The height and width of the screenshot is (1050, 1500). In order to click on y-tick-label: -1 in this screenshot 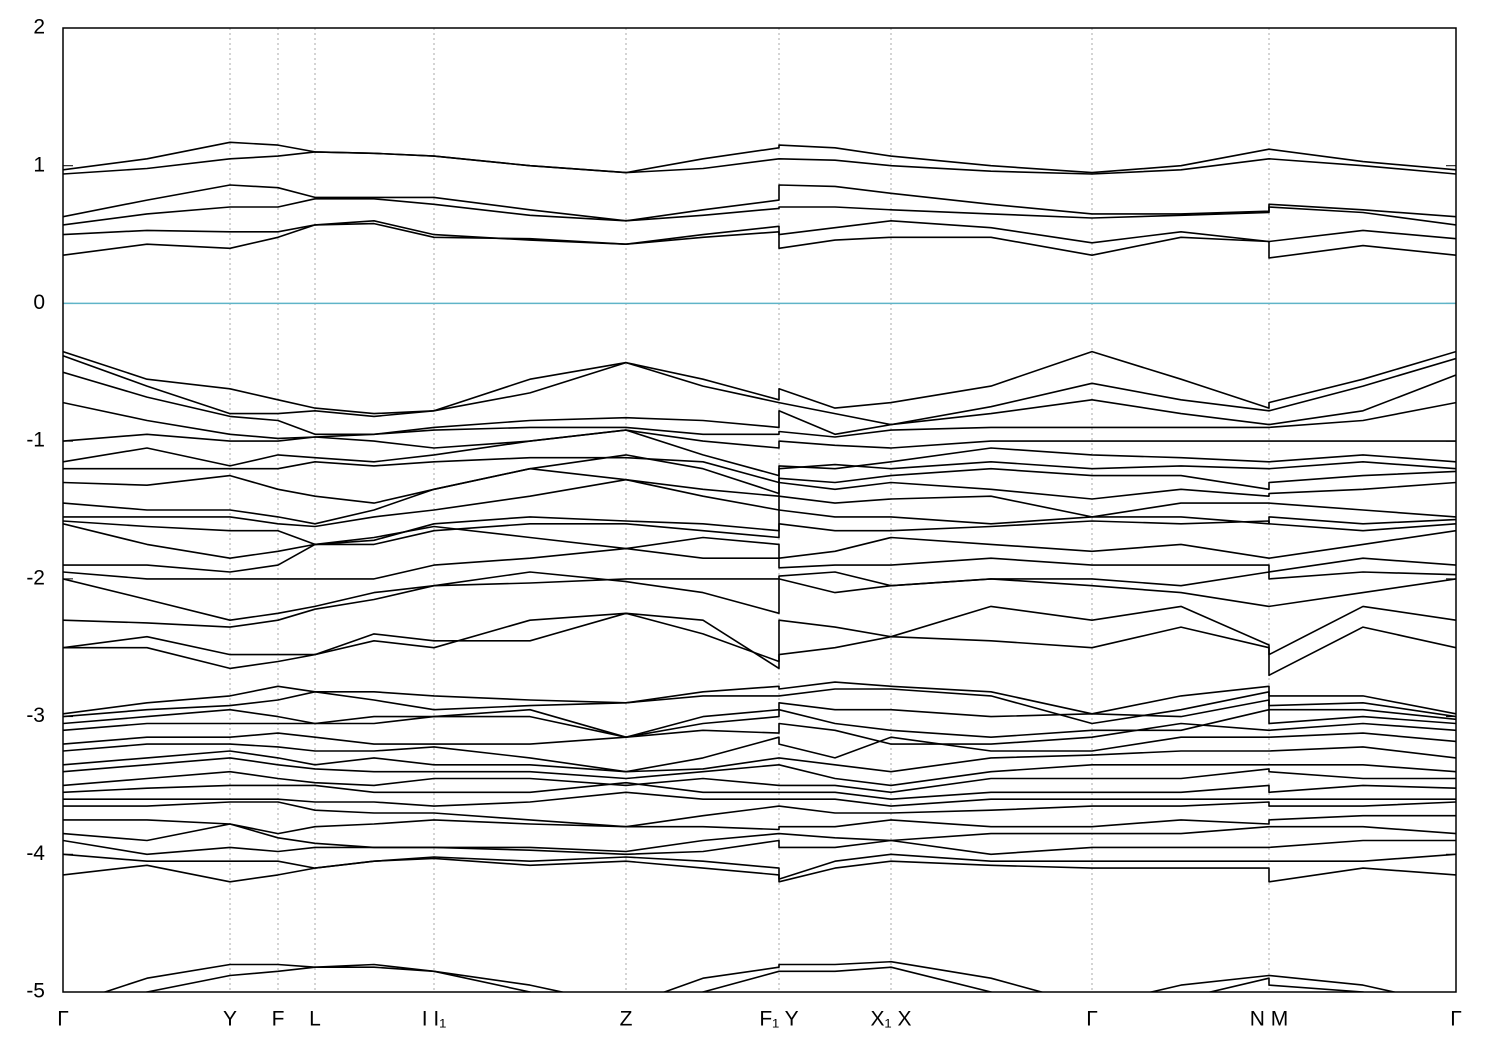, I will do `click(35, 440)`.